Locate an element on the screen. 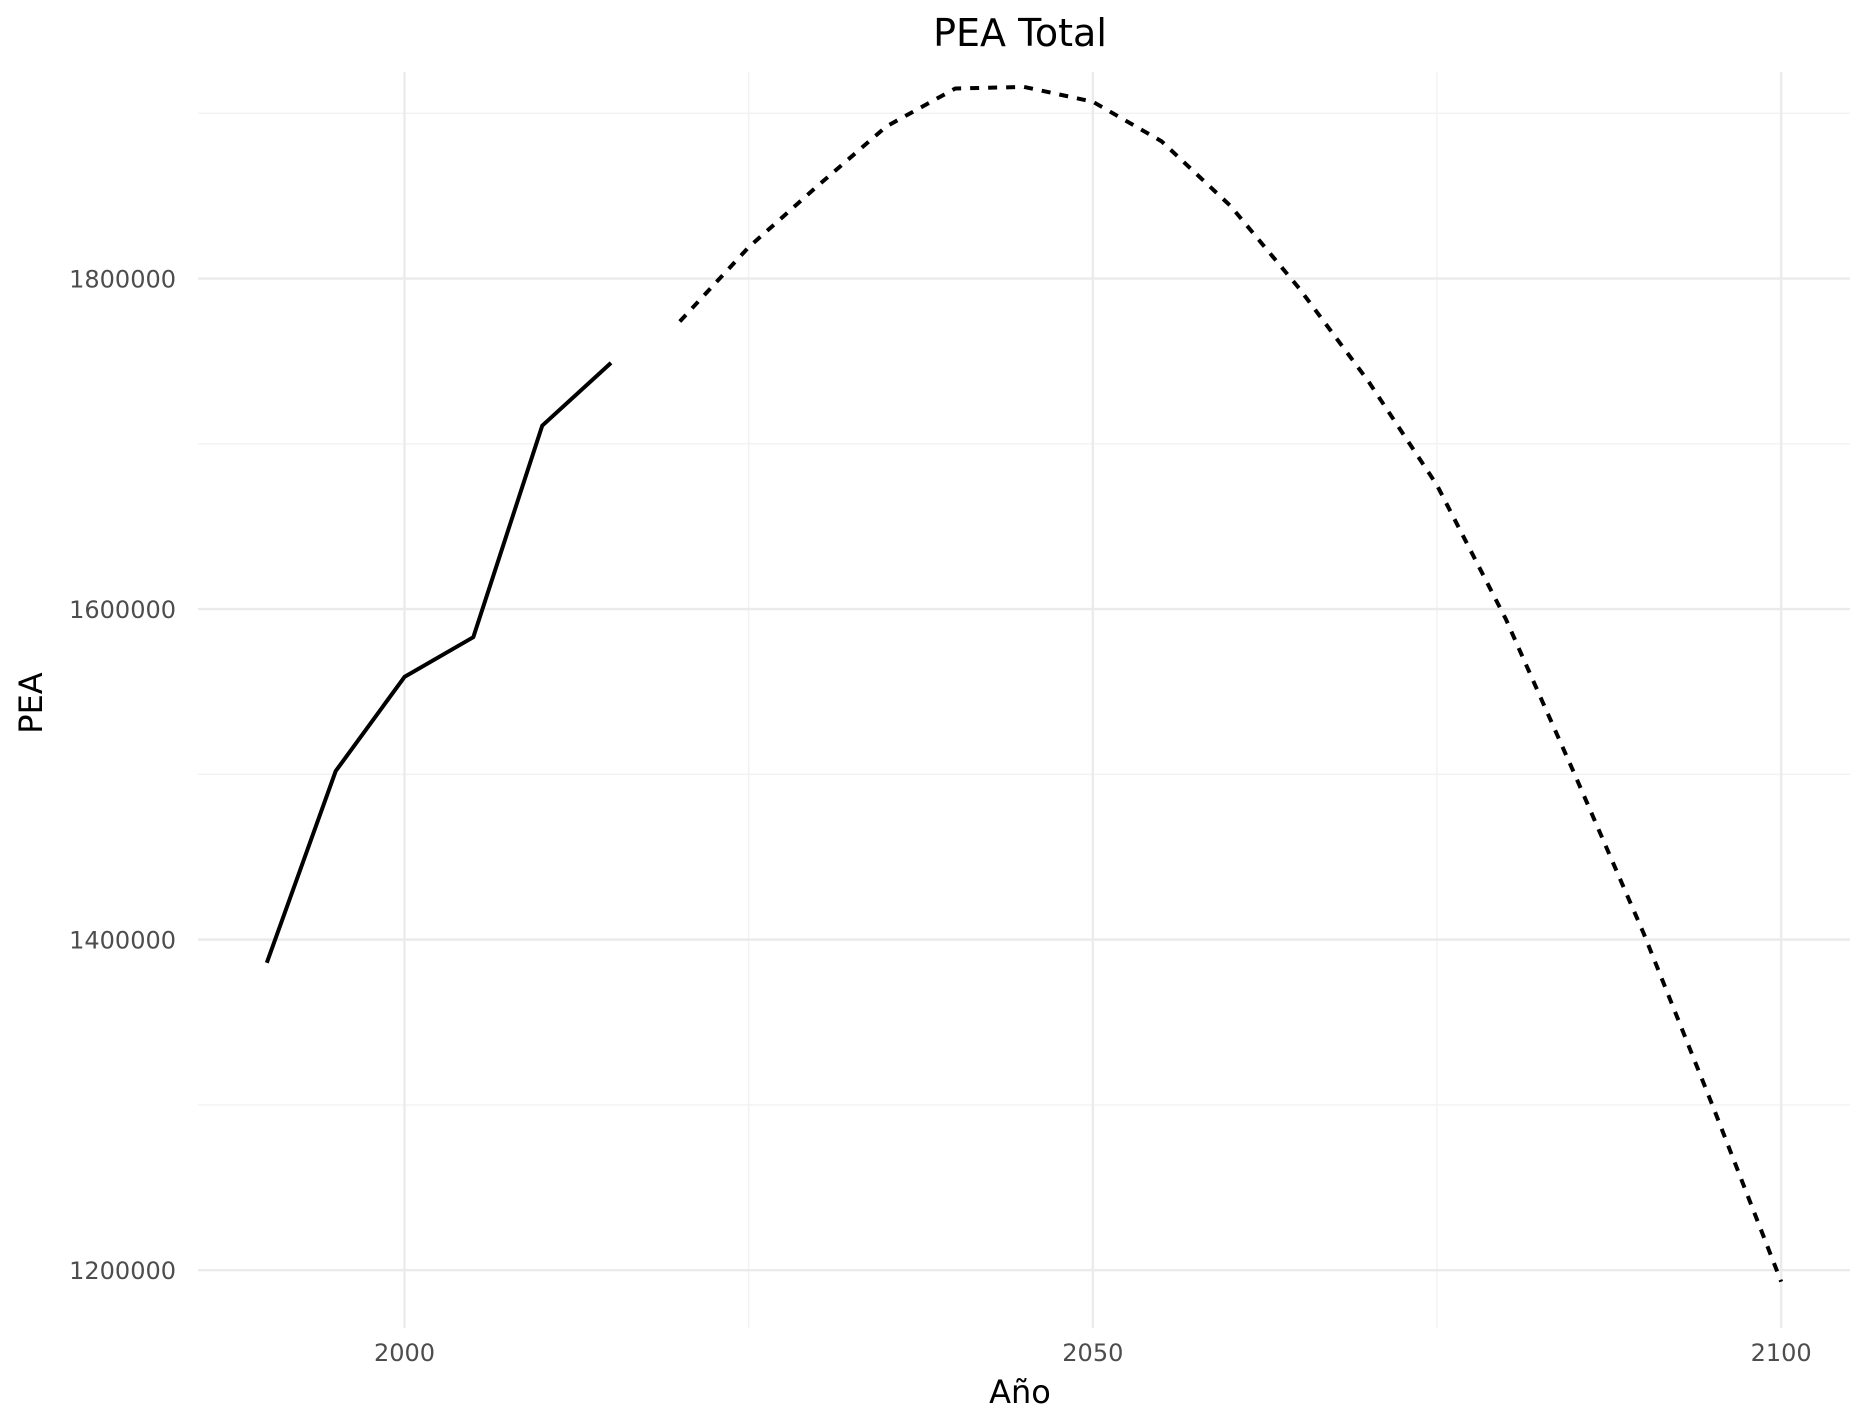 Image resolution: width=1865 pixels, height=1425 pixels. y-tick-label: 1200000 is located at coordinates (122, 1271).